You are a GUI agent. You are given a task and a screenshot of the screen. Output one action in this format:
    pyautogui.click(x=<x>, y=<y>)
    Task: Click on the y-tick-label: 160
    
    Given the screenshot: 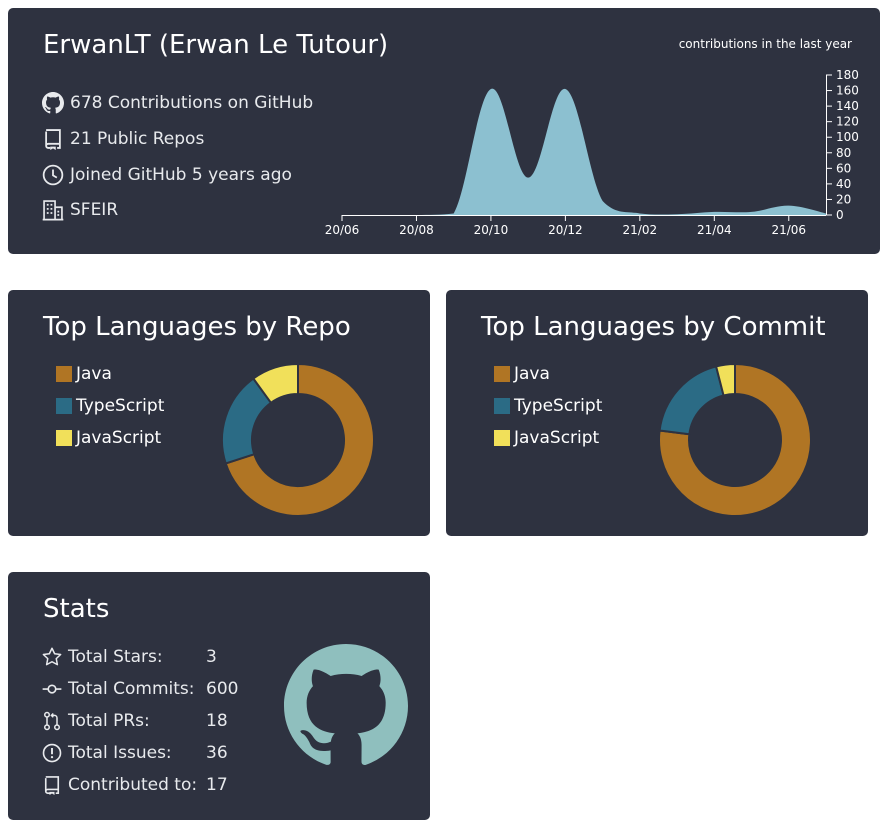 What is the action you would take?
    pyautogui.click(x=847, y=91)
    